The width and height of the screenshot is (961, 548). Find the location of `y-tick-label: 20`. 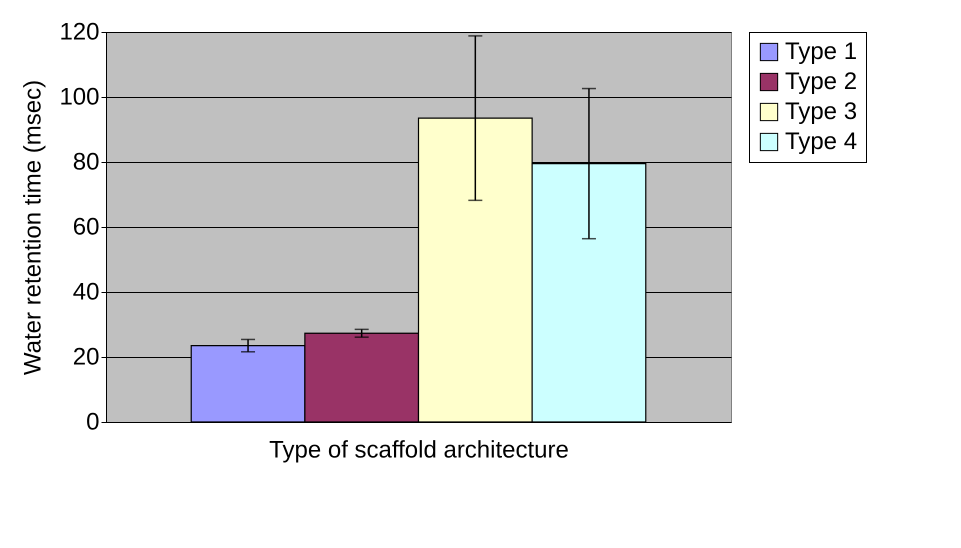

y-tick-label: 20 is located at coordinates (86, 357).